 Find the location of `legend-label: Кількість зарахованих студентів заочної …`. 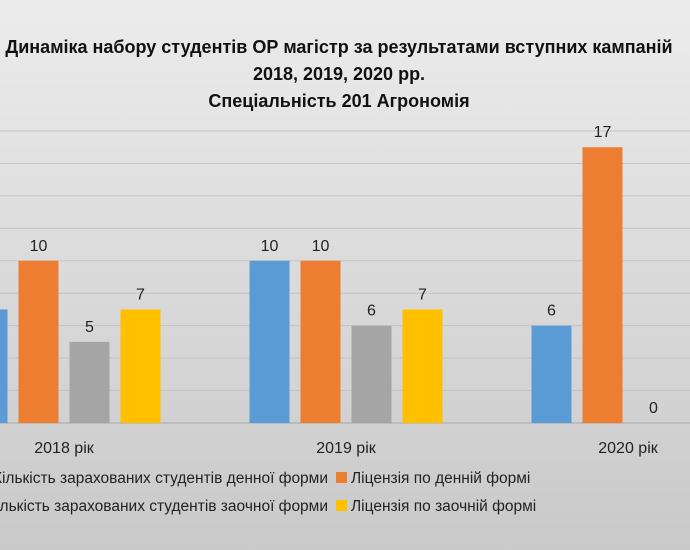

legend-label: Кількість зарахованих студентів заочної … is located at coordinates (164, 506).